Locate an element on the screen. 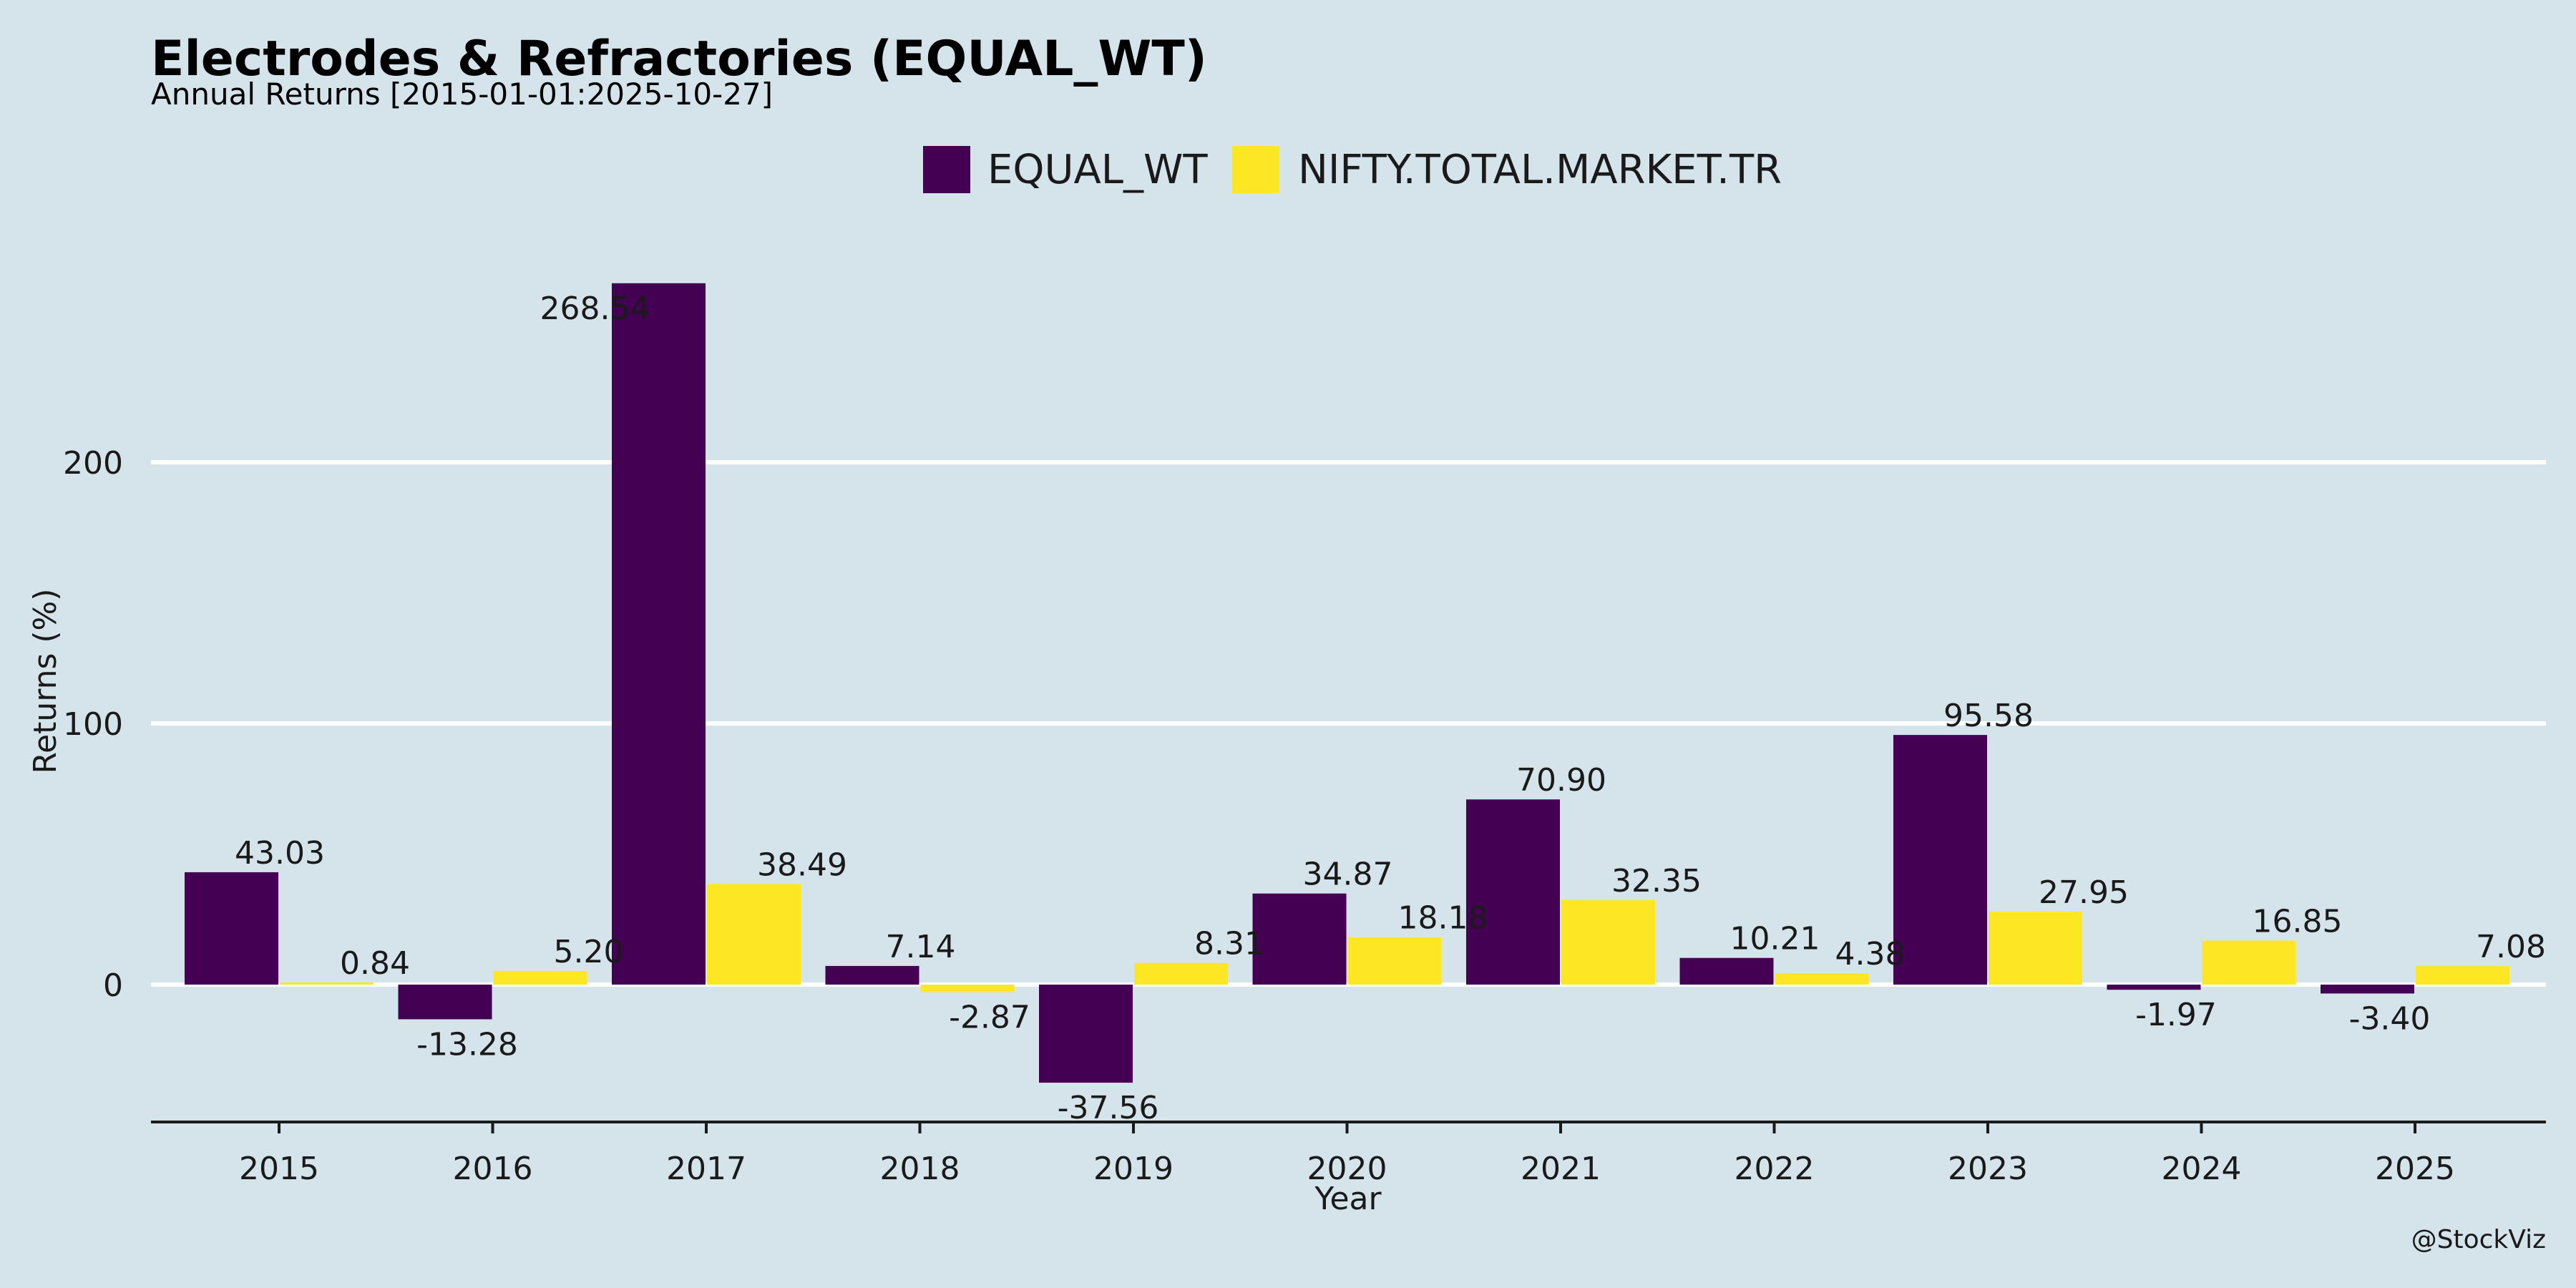 The image size is (2576, 1288). bar-nifty-2019 is located at coordinates (1181, 973).